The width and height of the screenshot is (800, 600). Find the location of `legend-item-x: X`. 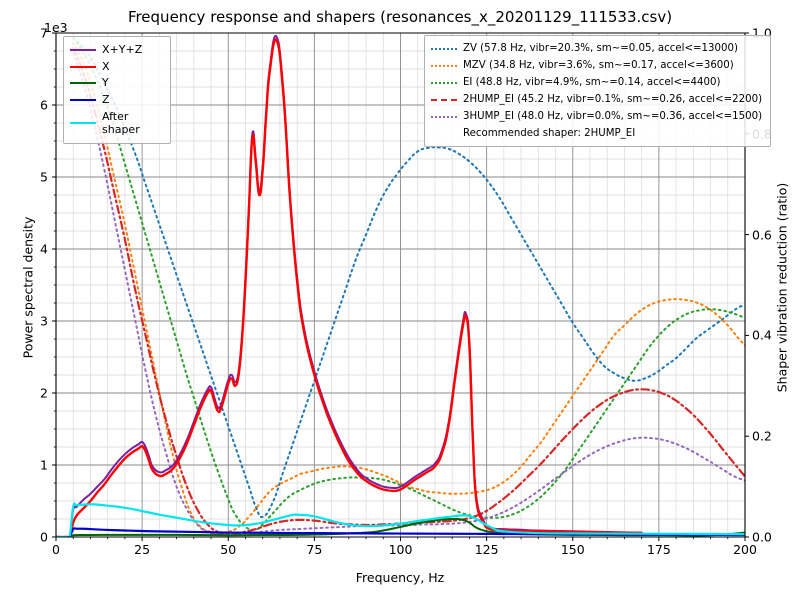

legend-item-x: X is located at coordinates (116, 67).